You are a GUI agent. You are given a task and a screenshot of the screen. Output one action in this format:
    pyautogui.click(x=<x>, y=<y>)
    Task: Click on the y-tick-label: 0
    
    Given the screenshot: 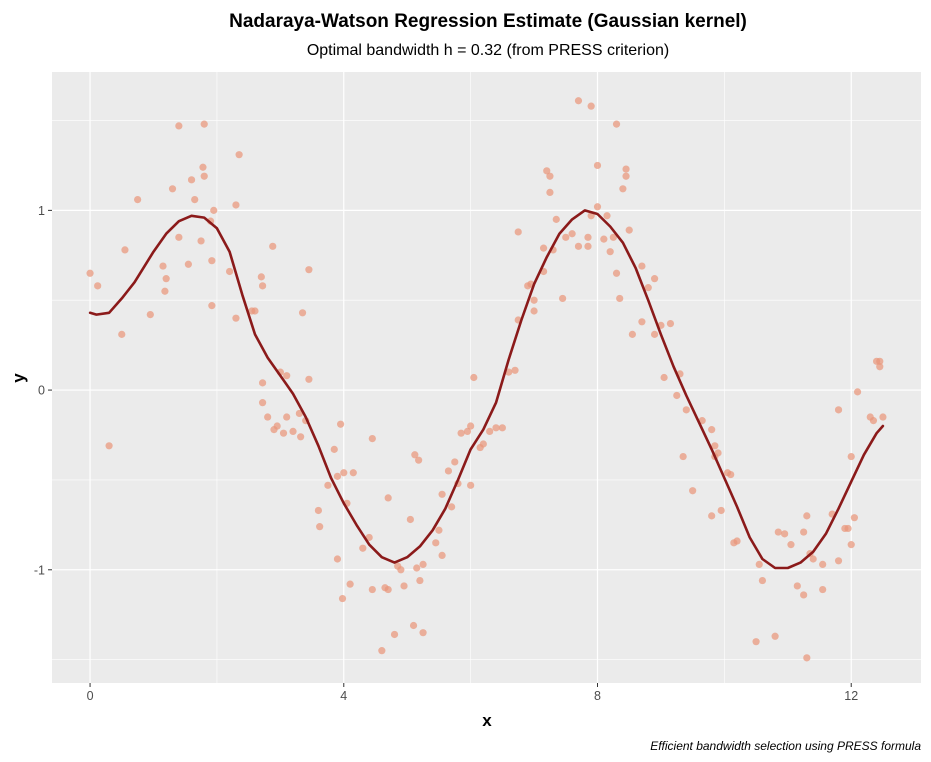 What is the action you would take?
    pyautogui.click(x=41, y=391)
    